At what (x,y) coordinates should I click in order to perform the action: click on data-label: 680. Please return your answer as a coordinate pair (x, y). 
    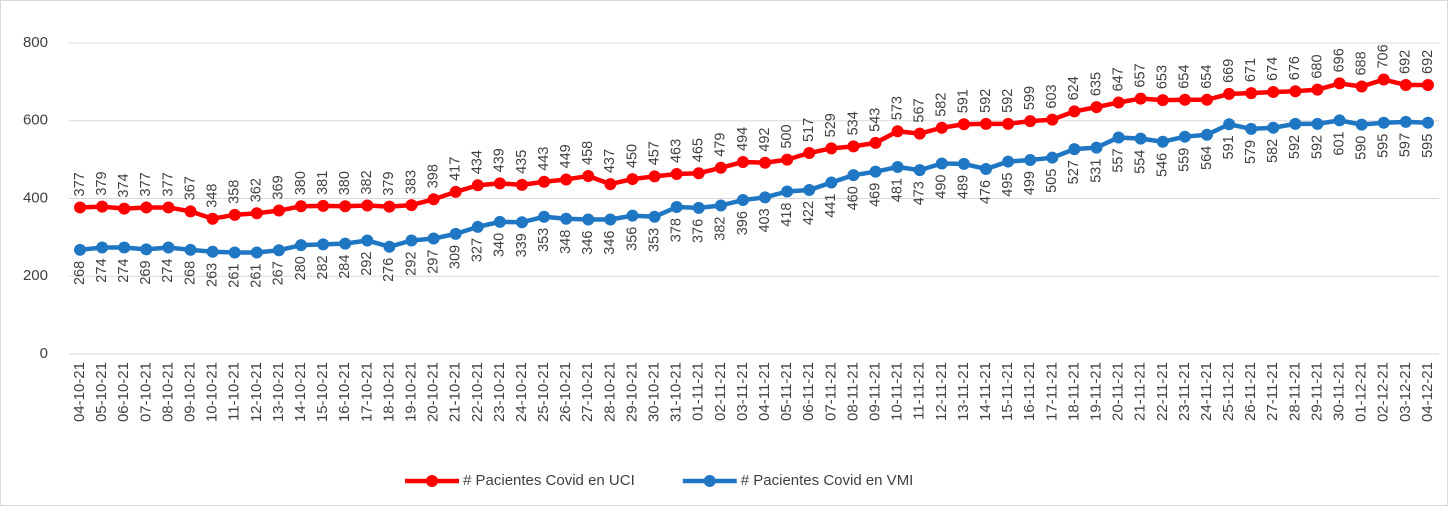
    Looking at the image, I should click on (1317, 66).